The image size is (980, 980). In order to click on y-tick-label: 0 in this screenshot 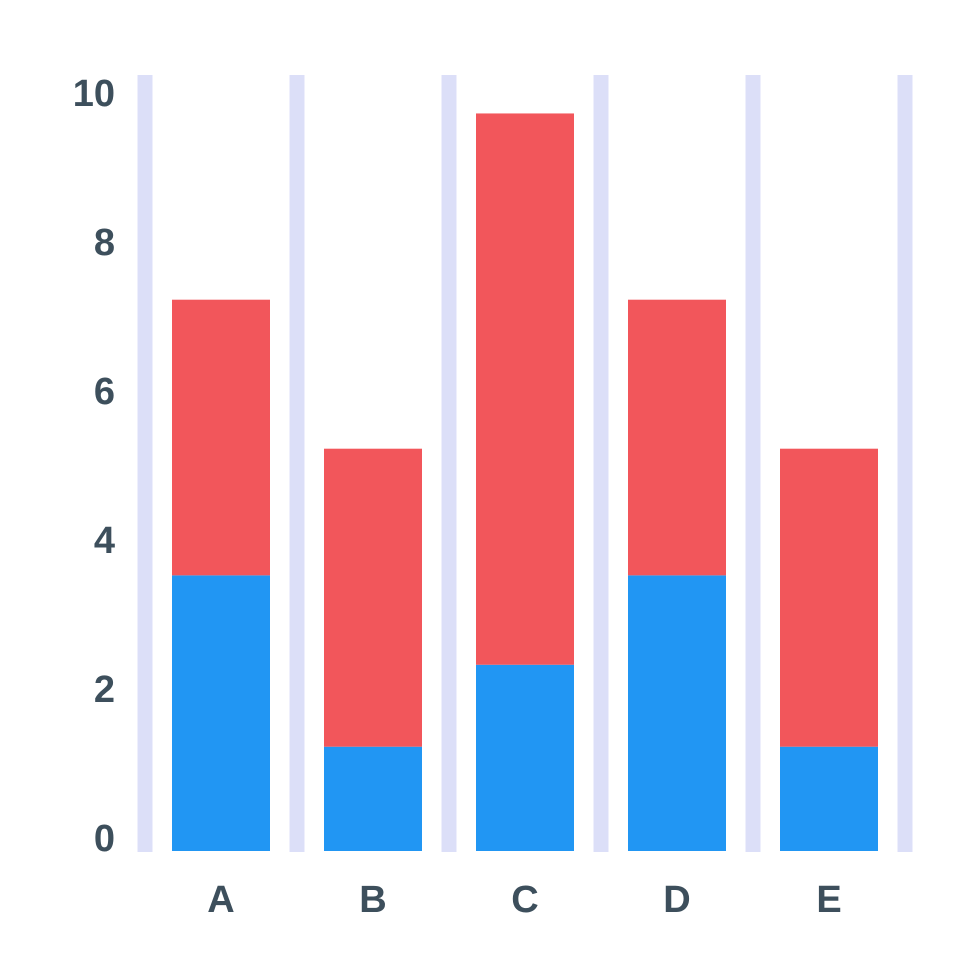, I will do `click(104, 839)`.